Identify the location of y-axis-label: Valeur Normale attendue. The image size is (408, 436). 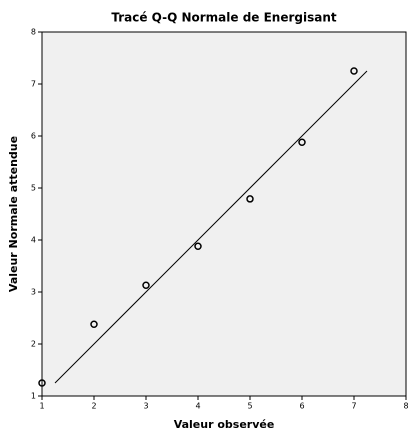
(13, 214).